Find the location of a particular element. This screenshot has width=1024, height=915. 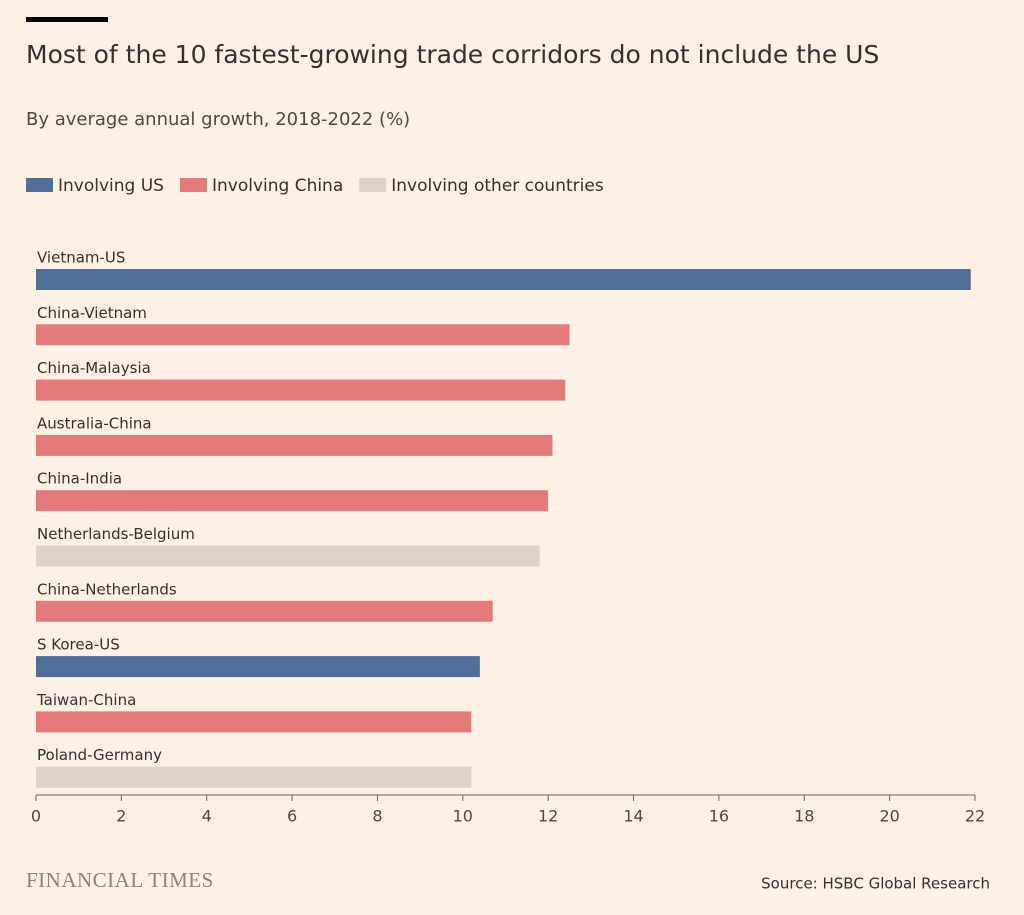

category-label: China-Malaysia is located at coordinates (94, 368).